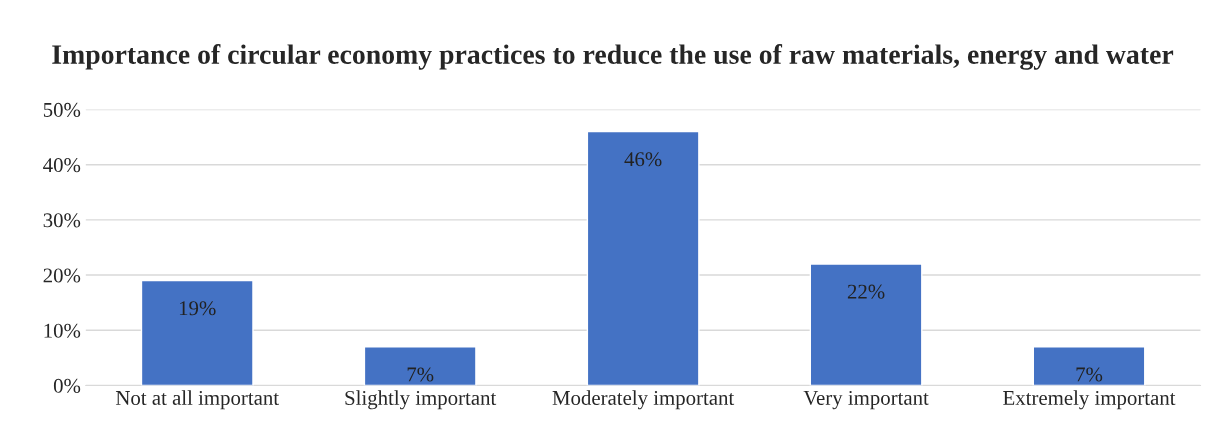 The image size is (1225, 438). Describe the element at coordinates (197, 400) in the screenshot. I see `x-tick-label: Not at all important` at that location.